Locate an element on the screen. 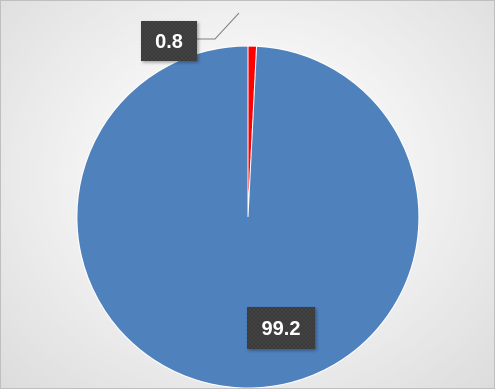  leader-line is located at coordinates (218, 26).